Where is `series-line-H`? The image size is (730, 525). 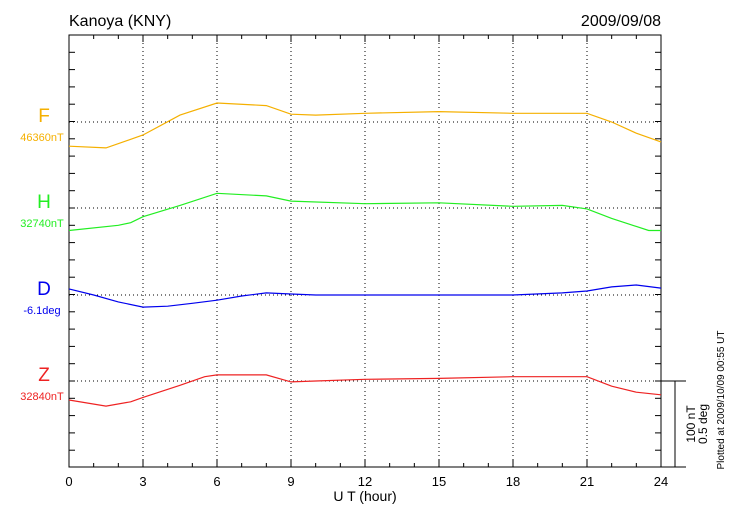
series-line-H is located at coordinates (364, 212).